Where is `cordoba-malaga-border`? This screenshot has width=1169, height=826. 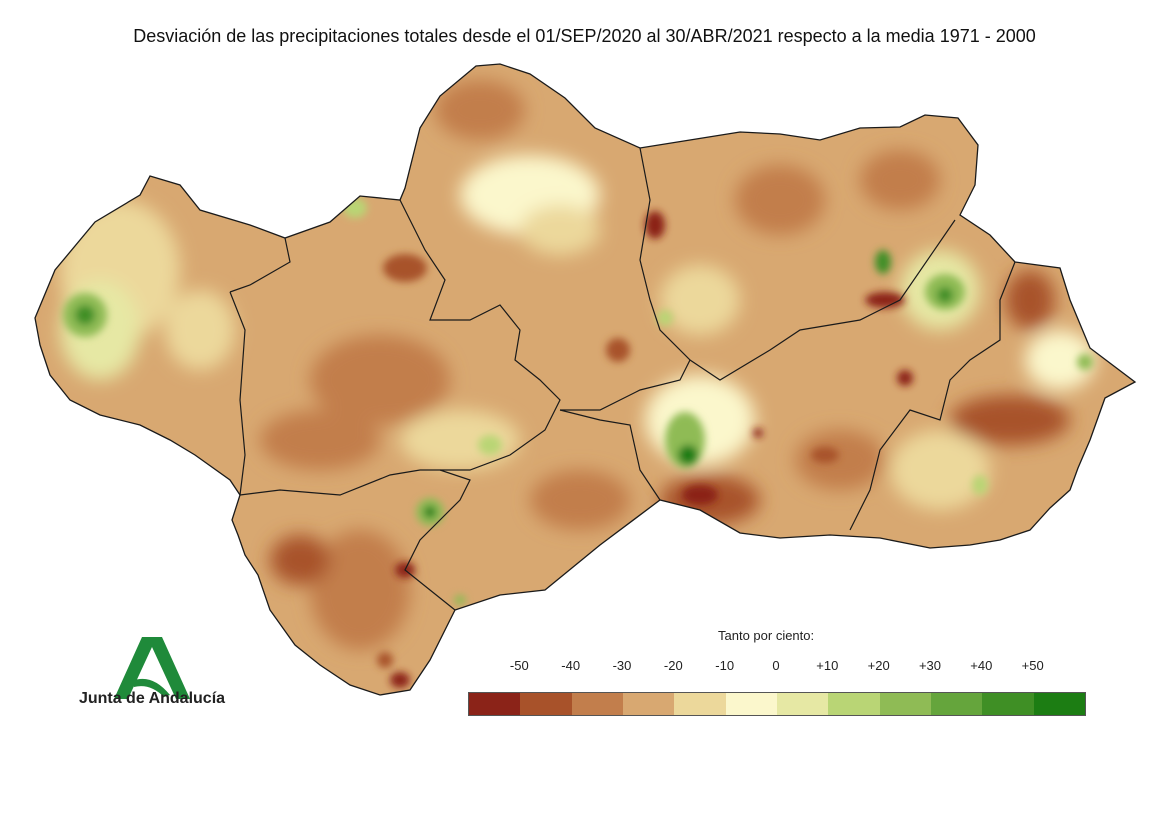 cordoba-malaga-border is located at coordinates (610, 455).